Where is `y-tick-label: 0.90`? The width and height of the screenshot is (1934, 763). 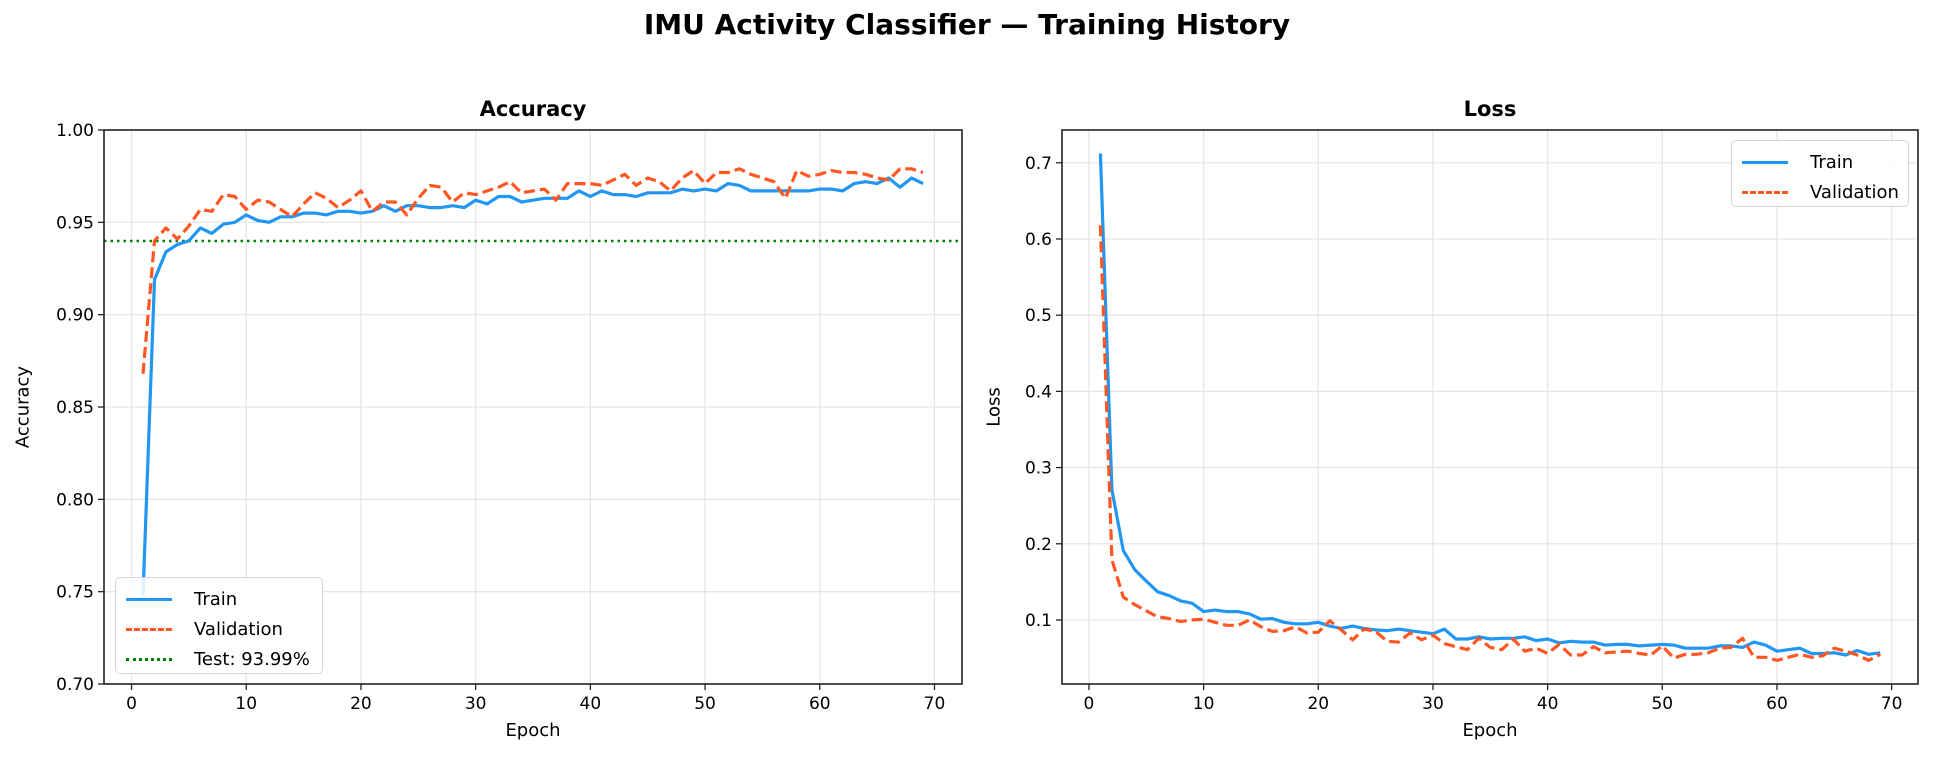
y-tick-label: 0.90 is located at coordinates (75, 316).